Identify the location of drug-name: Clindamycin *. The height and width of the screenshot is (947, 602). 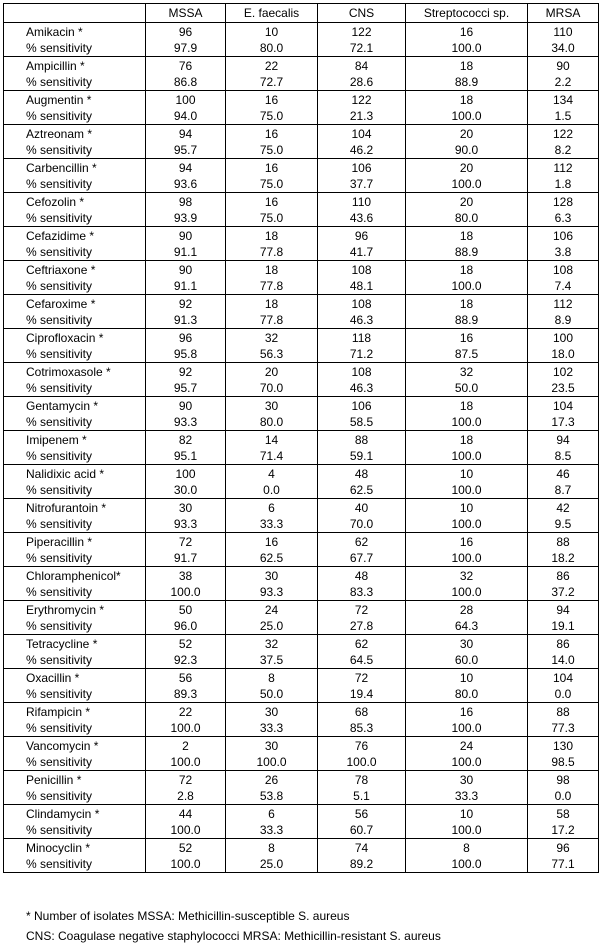
(74, 813).